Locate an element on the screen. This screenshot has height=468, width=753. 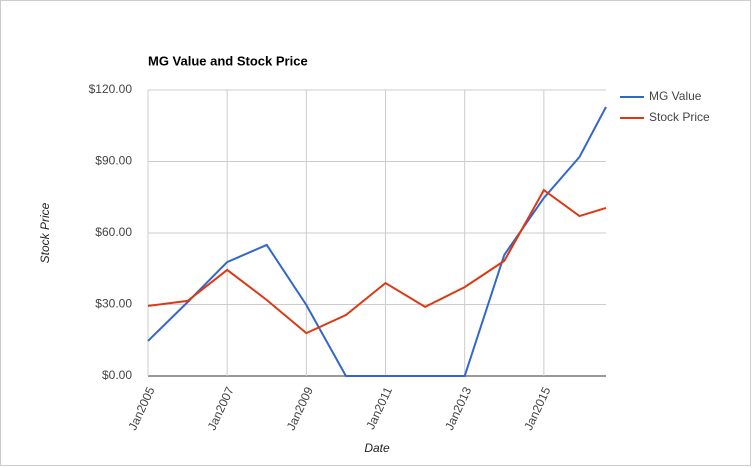
legend-label: MG Value is located at coordinates (675, 96).